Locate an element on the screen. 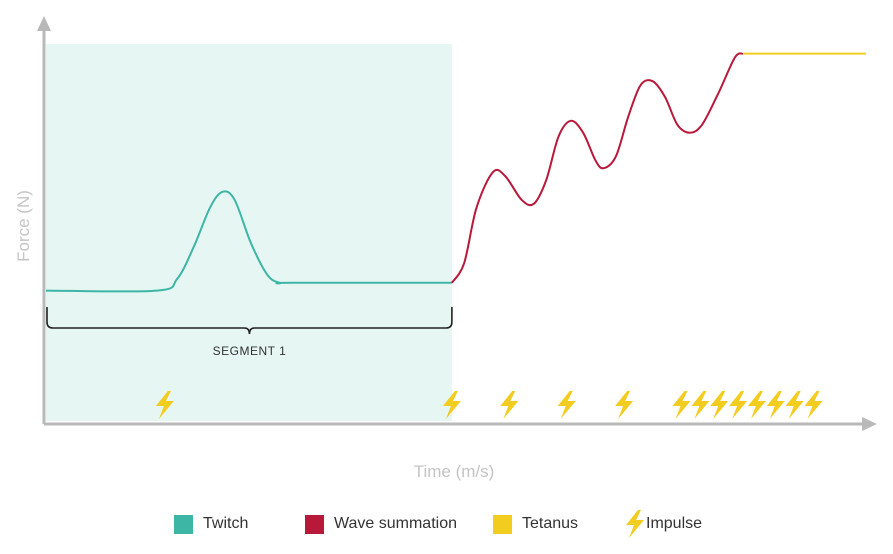 The width and height of the screenshot is (893, 554). legend-label-tetanus: Tetanus is located at coordinates (550, 523).